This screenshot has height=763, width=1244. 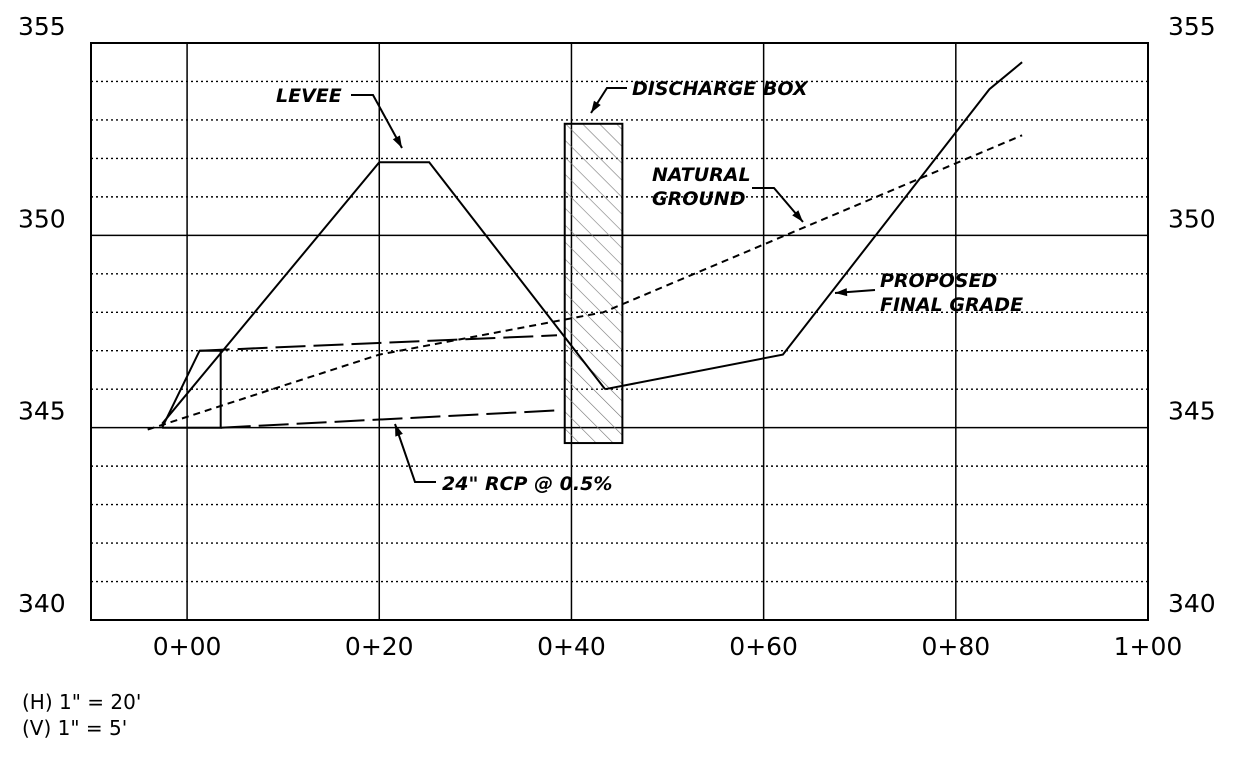 I want to click on leader-levee, so click(x=377, y=121).